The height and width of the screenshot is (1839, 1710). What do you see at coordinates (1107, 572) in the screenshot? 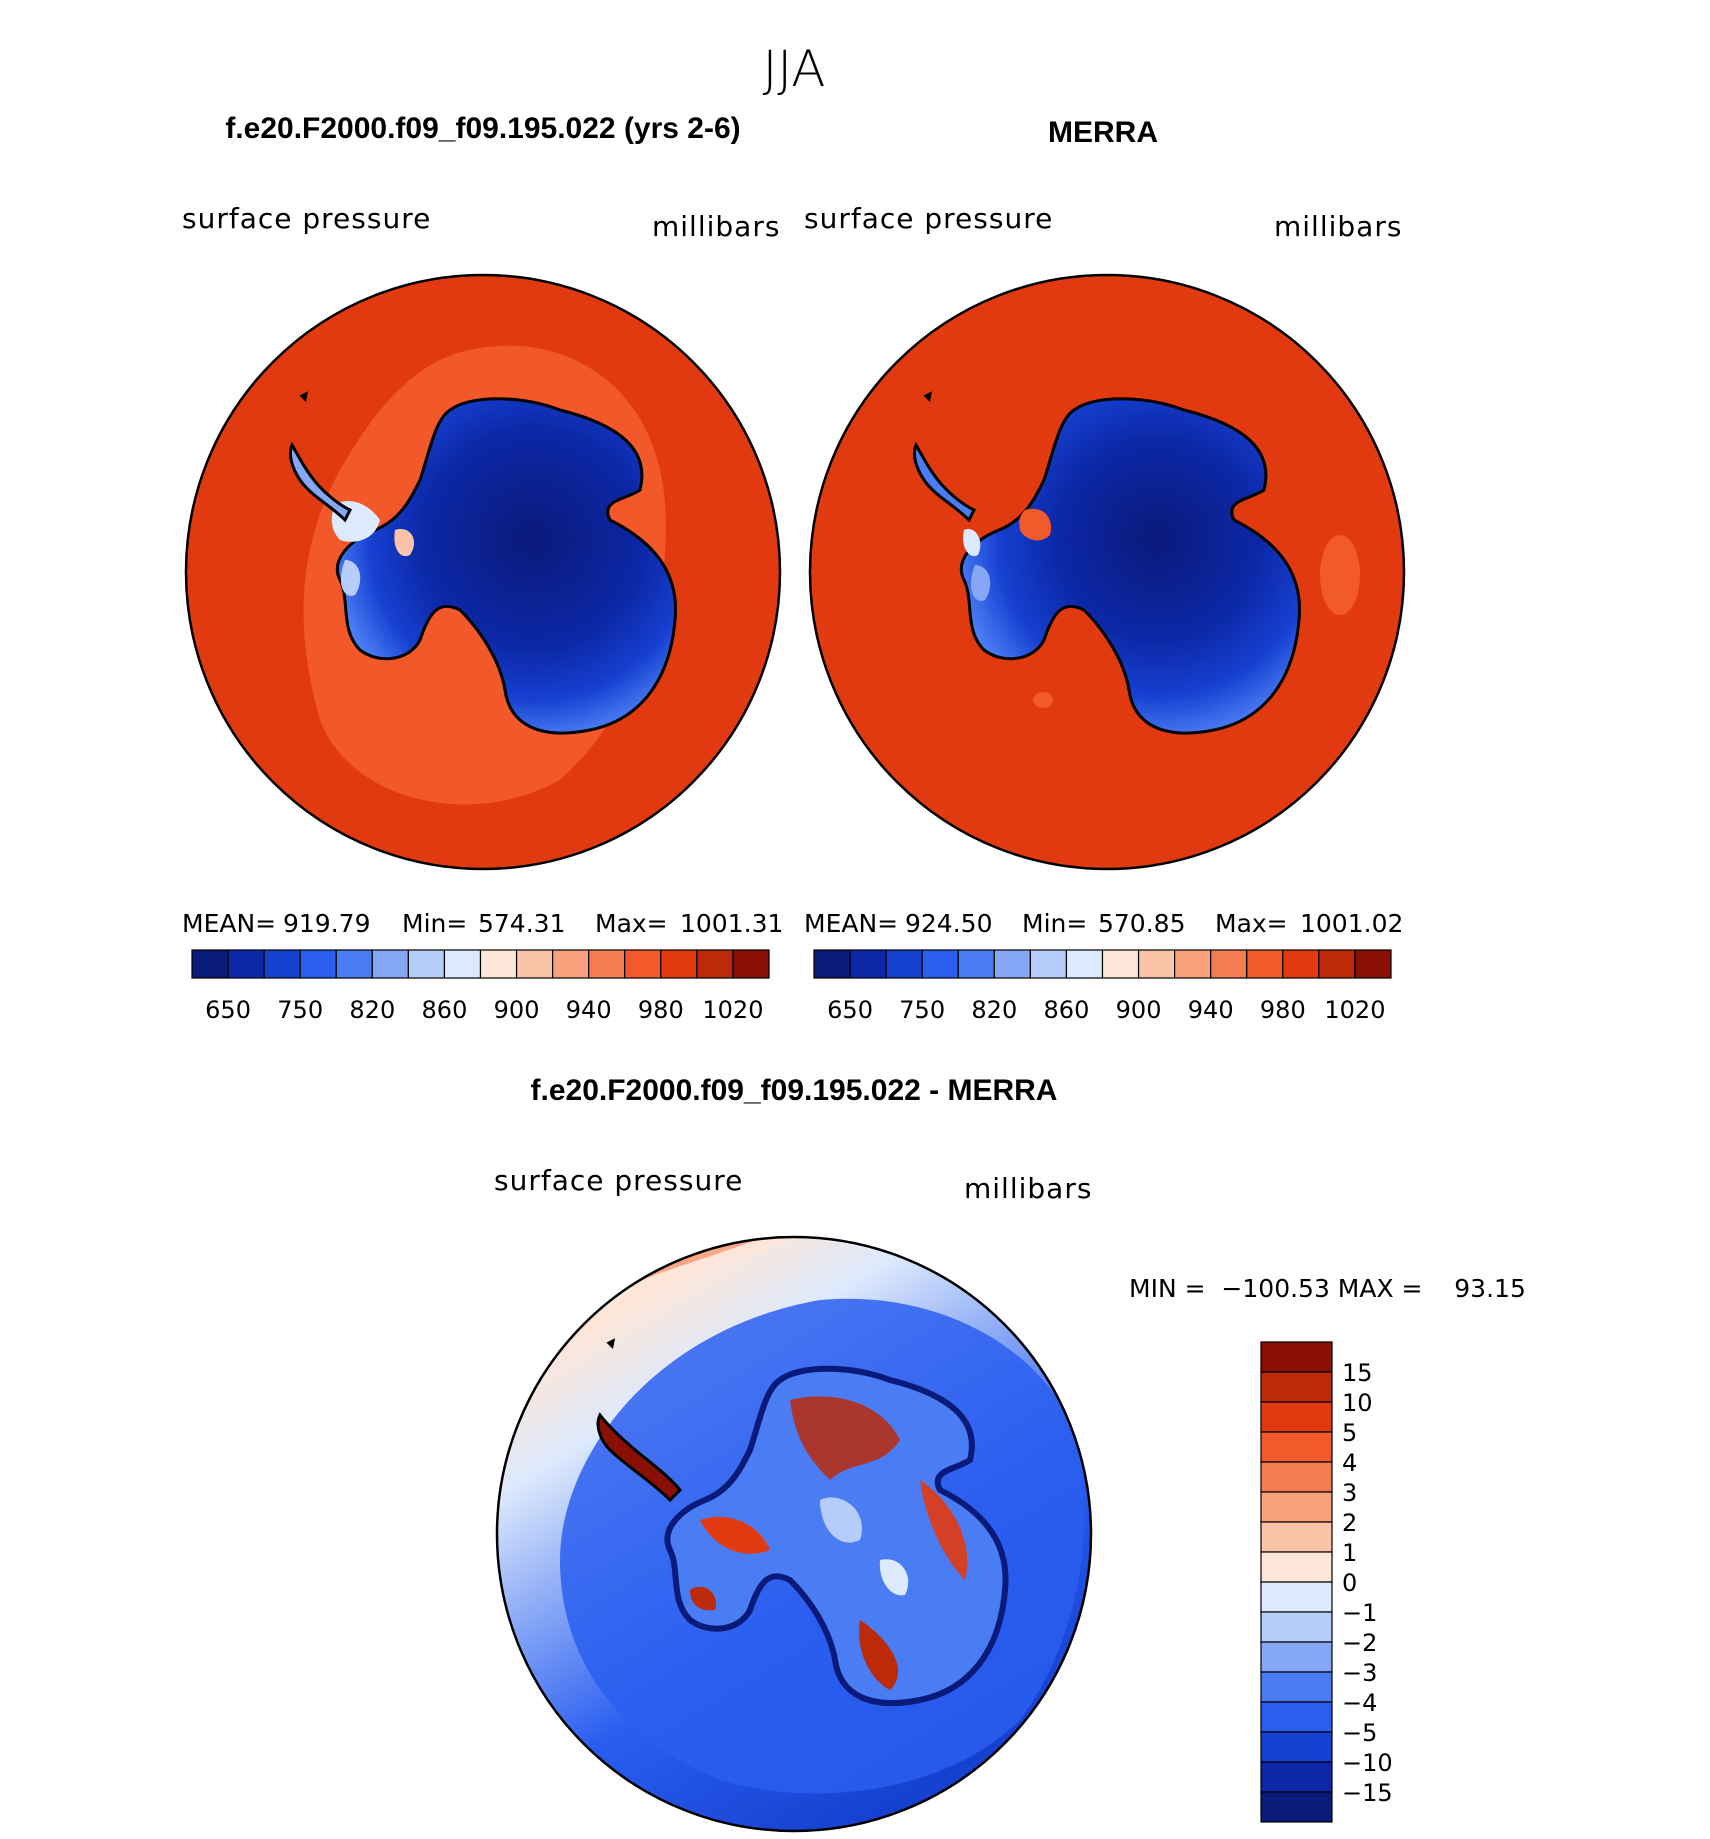
I see `map-merra` at bounding box center [1107, 572].